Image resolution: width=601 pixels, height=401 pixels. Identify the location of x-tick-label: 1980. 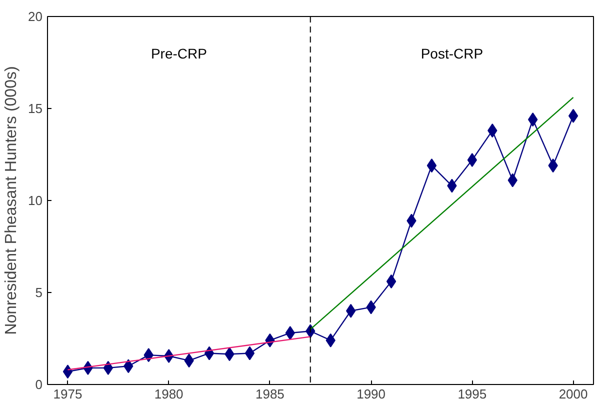
(169, 393).